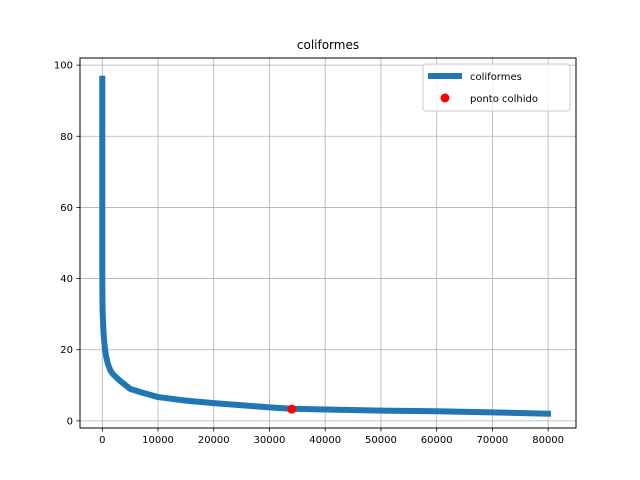 The image size is (640, 480). Describe the element at coordinates (102, 440) in the screenshot. I see `x-tick-label: 0` at that location.